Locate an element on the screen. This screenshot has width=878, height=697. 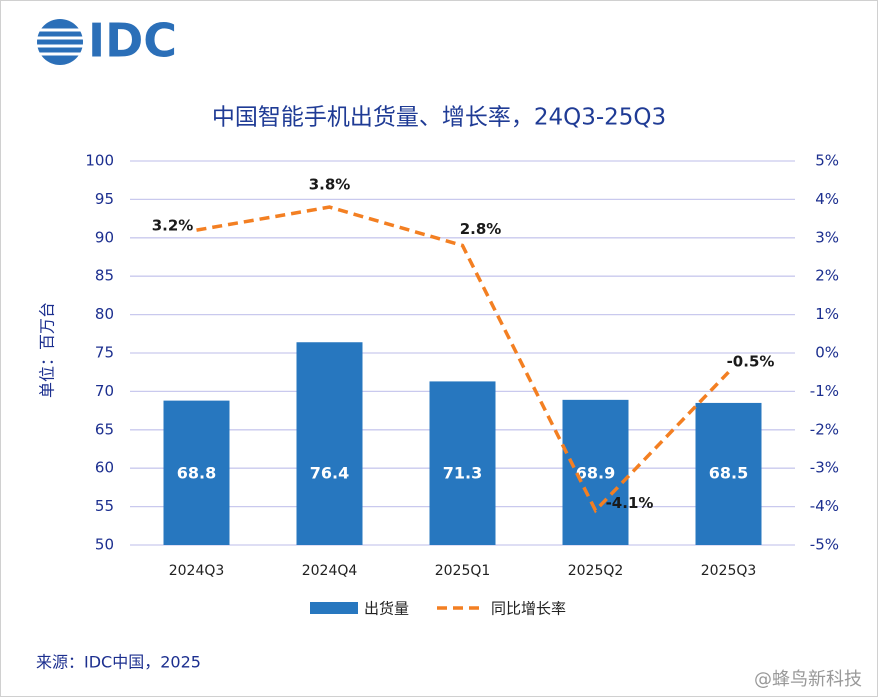
bar-value-label: 71.3 is located at coordinates (462, 473).